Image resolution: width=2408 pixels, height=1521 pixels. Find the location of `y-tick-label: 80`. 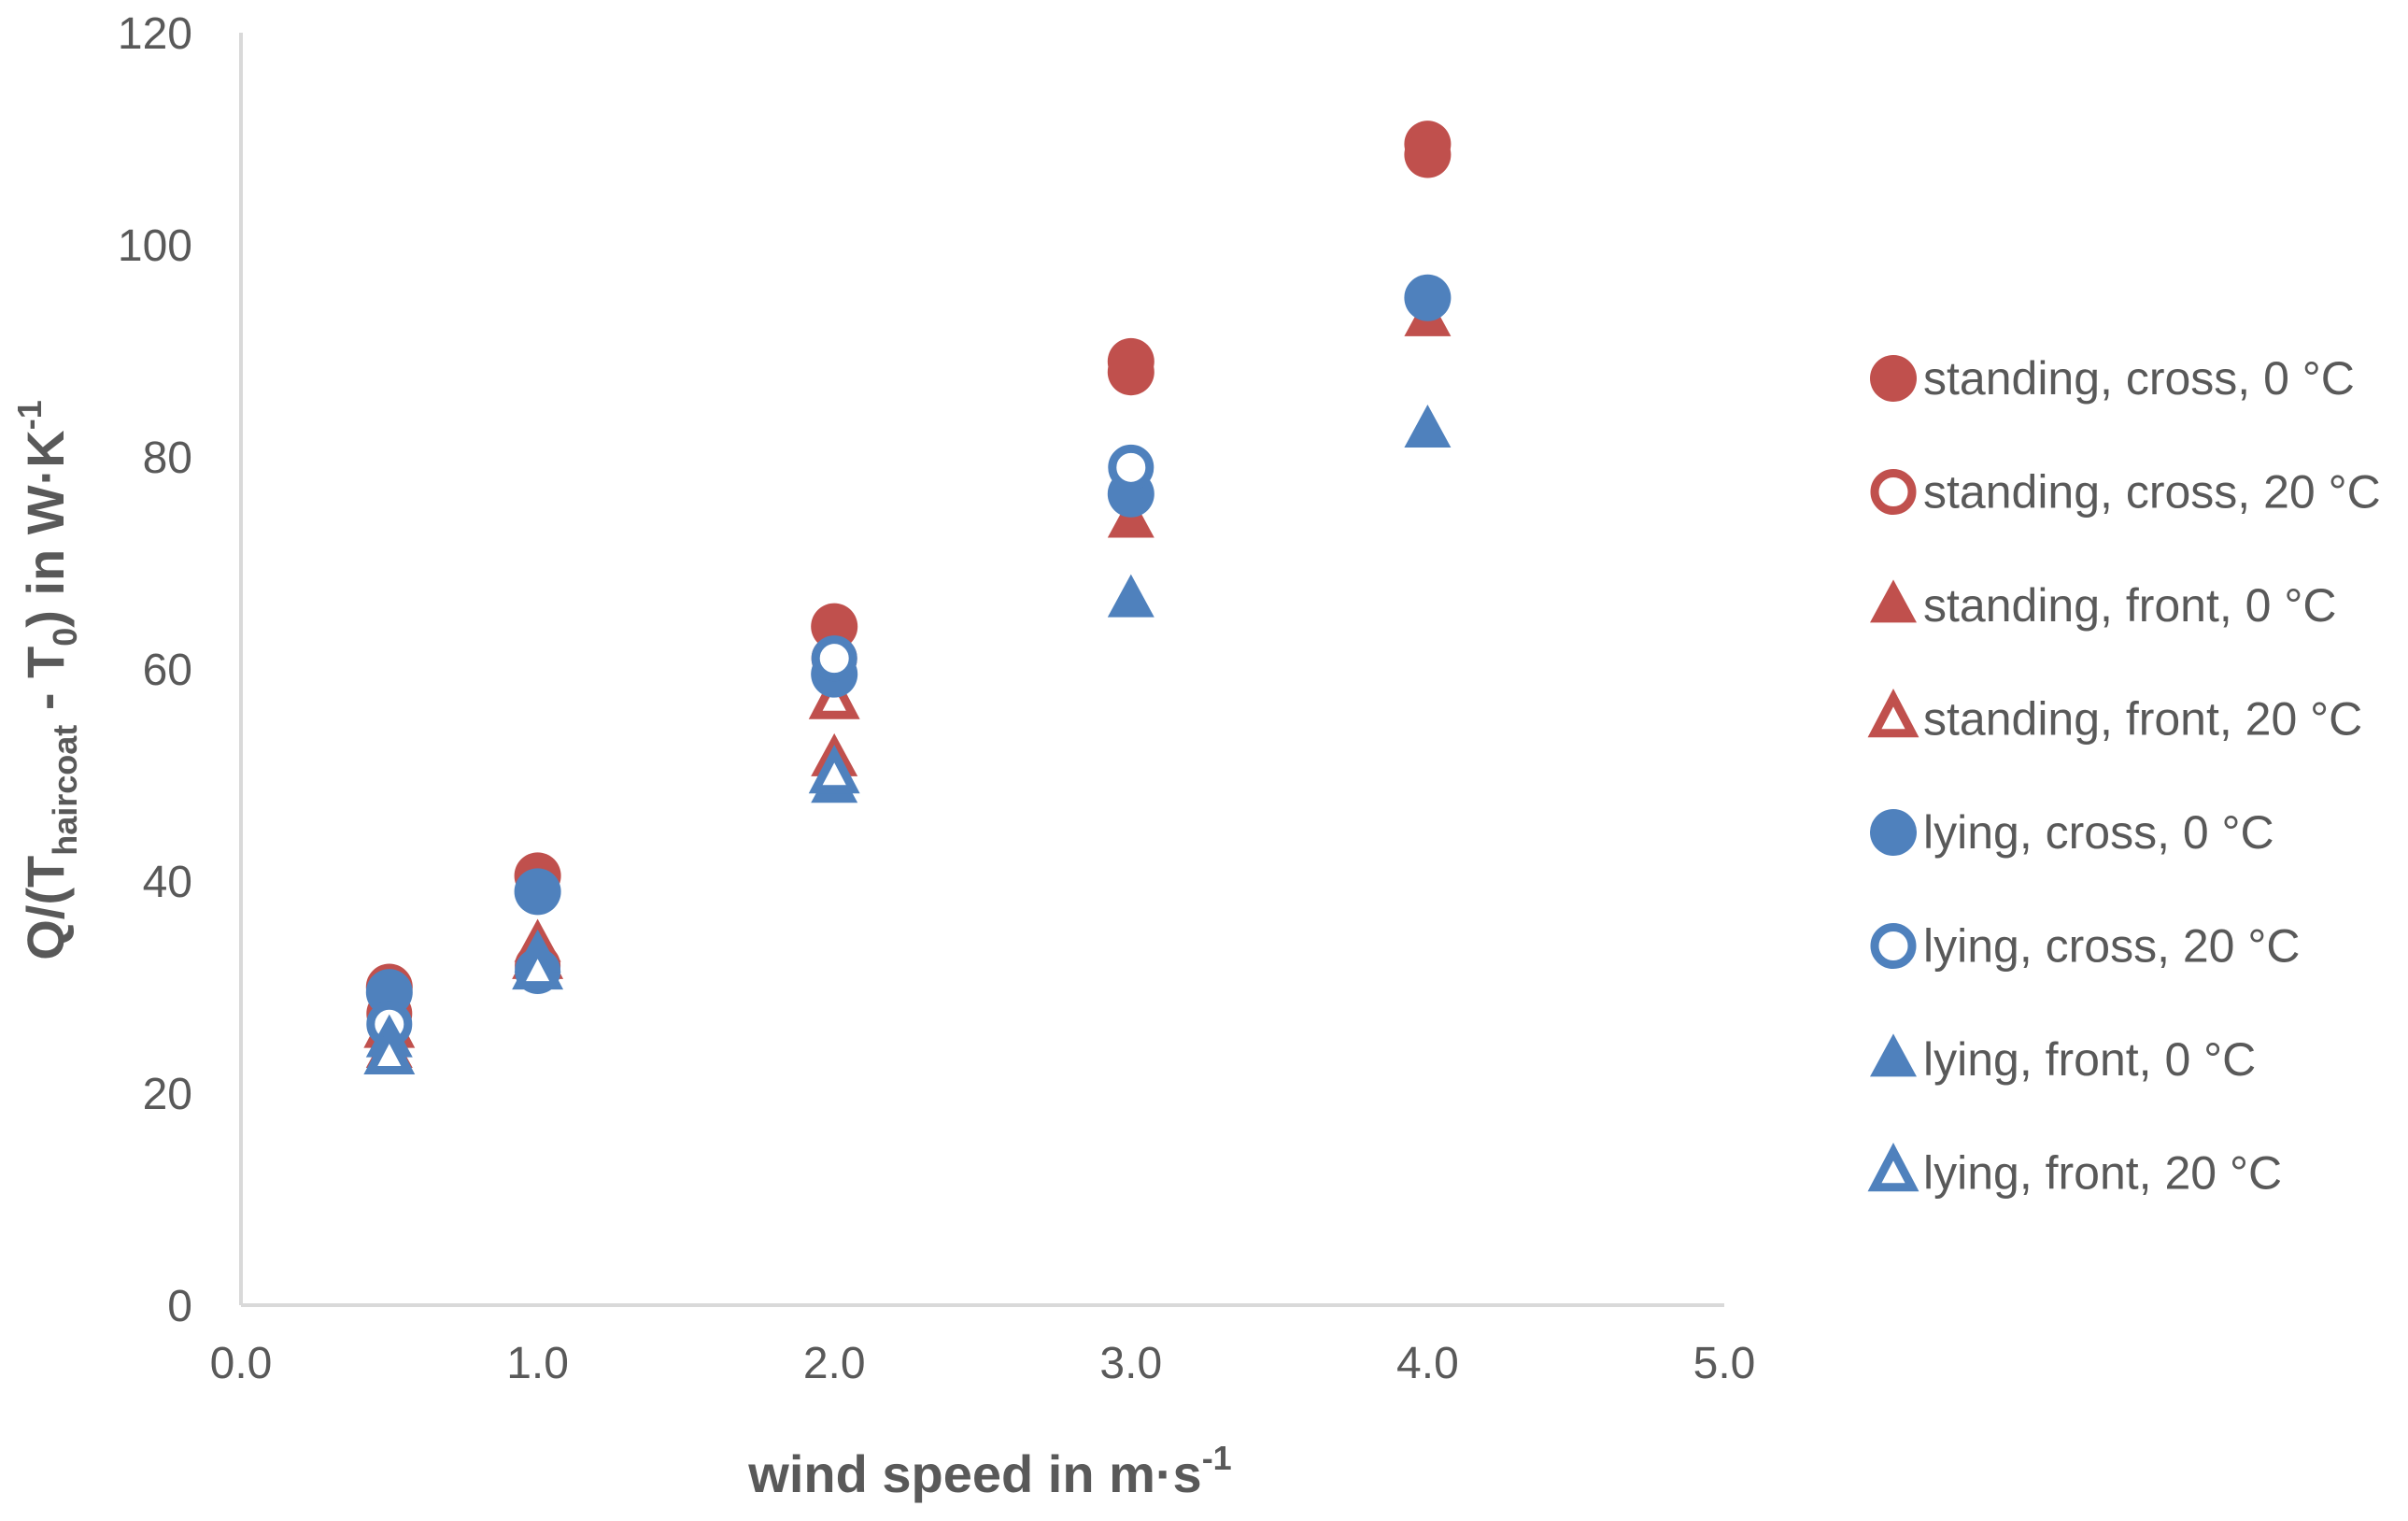

y-tick-label: 80 is located at coordinates (167, 458).